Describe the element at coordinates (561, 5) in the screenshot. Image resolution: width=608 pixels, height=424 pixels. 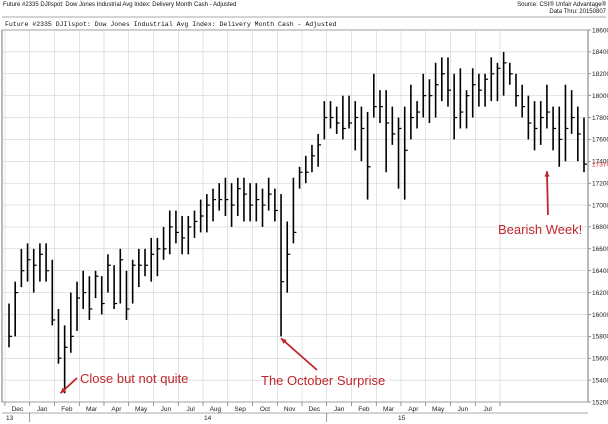
I see `data-source-label: Source: CSI® Unfair Advantage®` at that location.